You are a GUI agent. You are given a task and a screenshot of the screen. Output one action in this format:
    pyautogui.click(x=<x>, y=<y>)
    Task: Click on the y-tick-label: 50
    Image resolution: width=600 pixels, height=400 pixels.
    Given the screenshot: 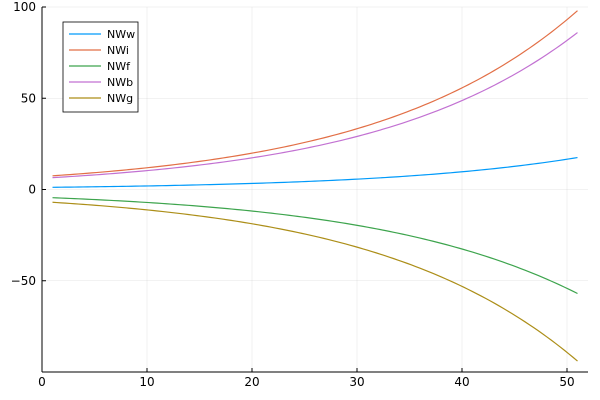 What is the action you would take?
    pyautogui.click(x=28, y=98)
    